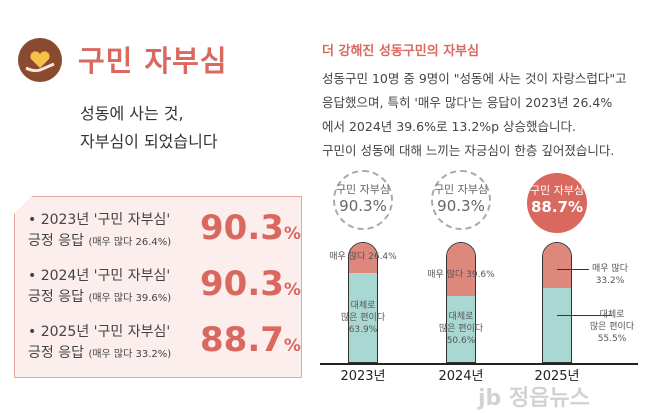  What do you see at coordinates (153, 61) in the screenshot?
I see `page-title: 구민 자부심` at bounding box center [153, 61].